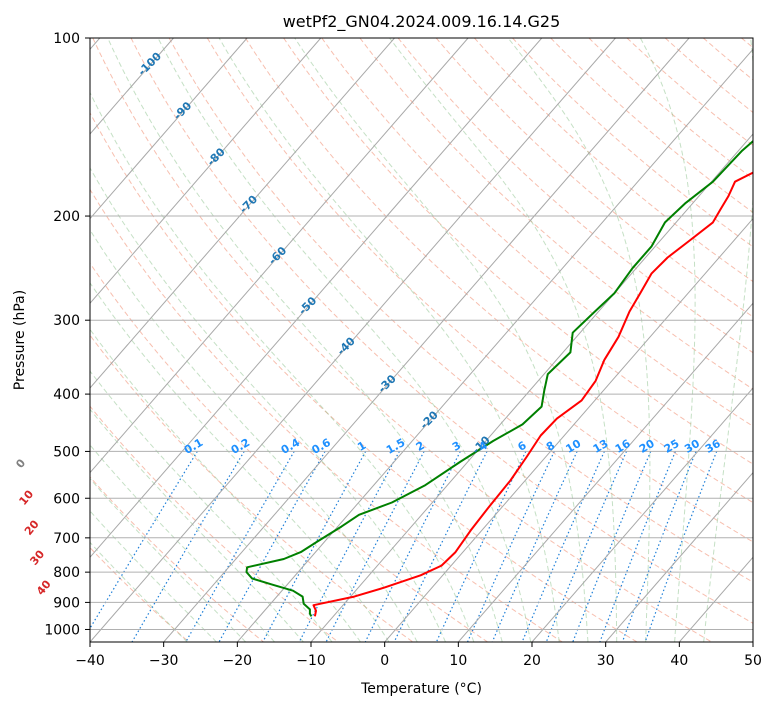  I want to click on x-tick-label: −20, so click(238, 661).